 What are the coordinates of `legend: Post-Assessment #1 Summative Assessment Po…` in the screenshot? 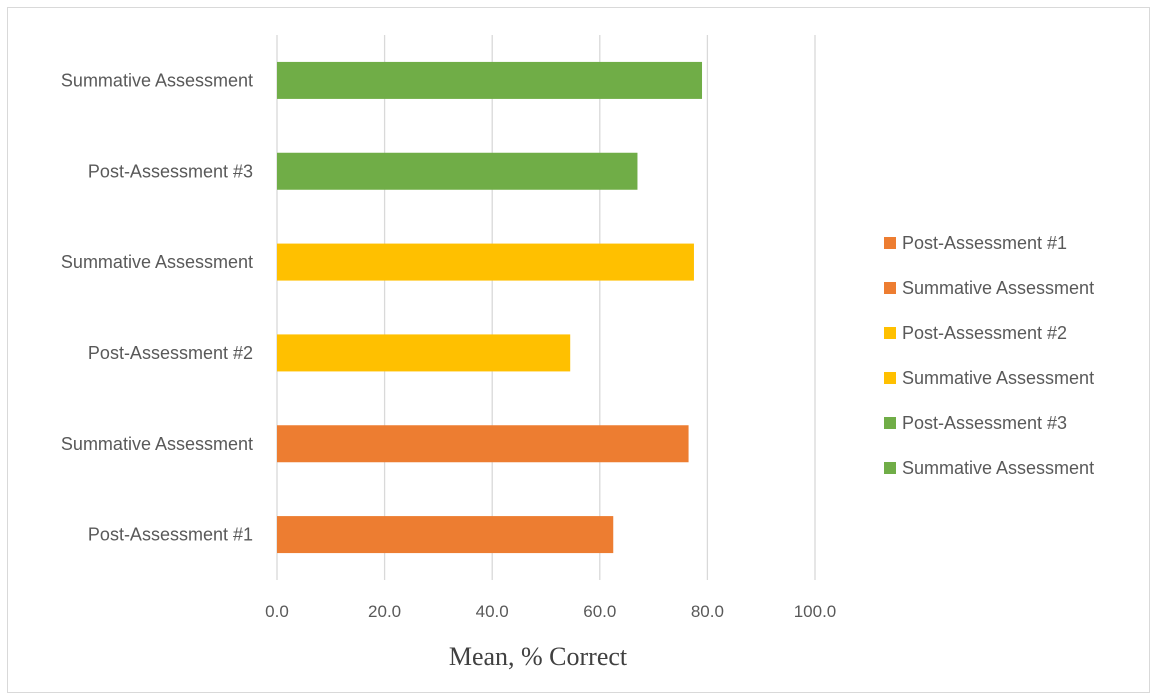 It's located at (989, 355).